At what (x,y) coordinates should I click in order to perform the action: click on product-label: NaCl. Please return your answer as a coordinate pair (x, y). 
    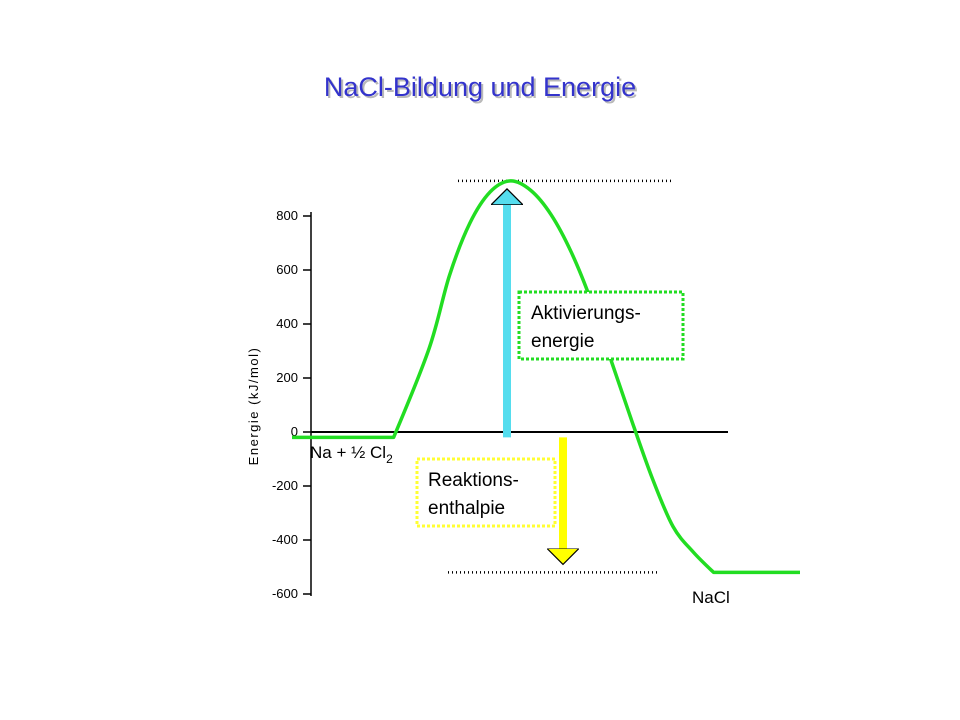
    Looking at the image, I should click on (711, 597).